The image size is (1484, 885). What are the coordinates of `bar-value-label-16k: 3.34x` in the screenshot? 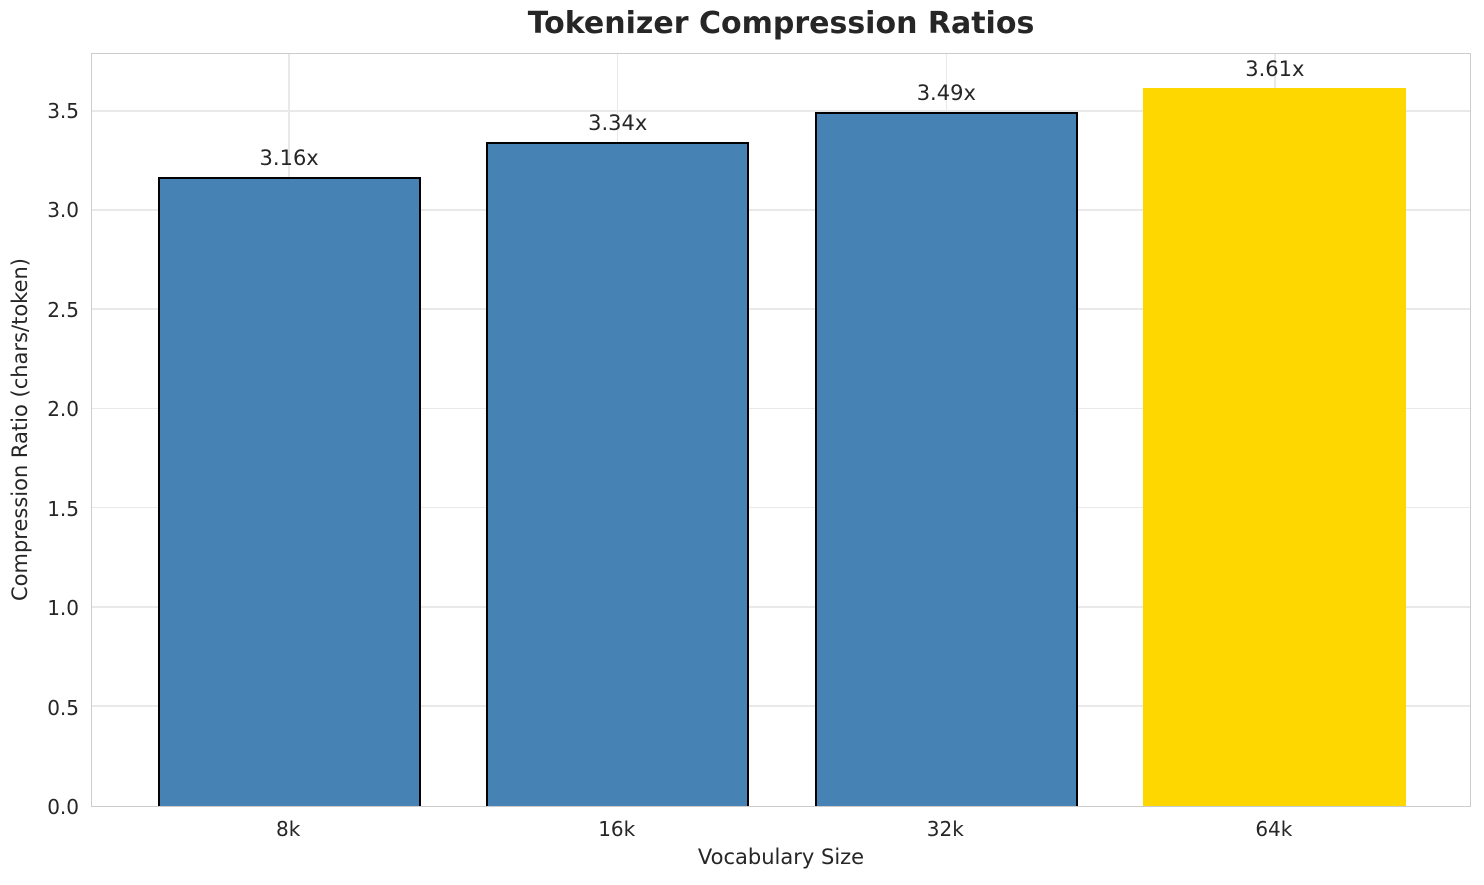 It's located at (618, 122).